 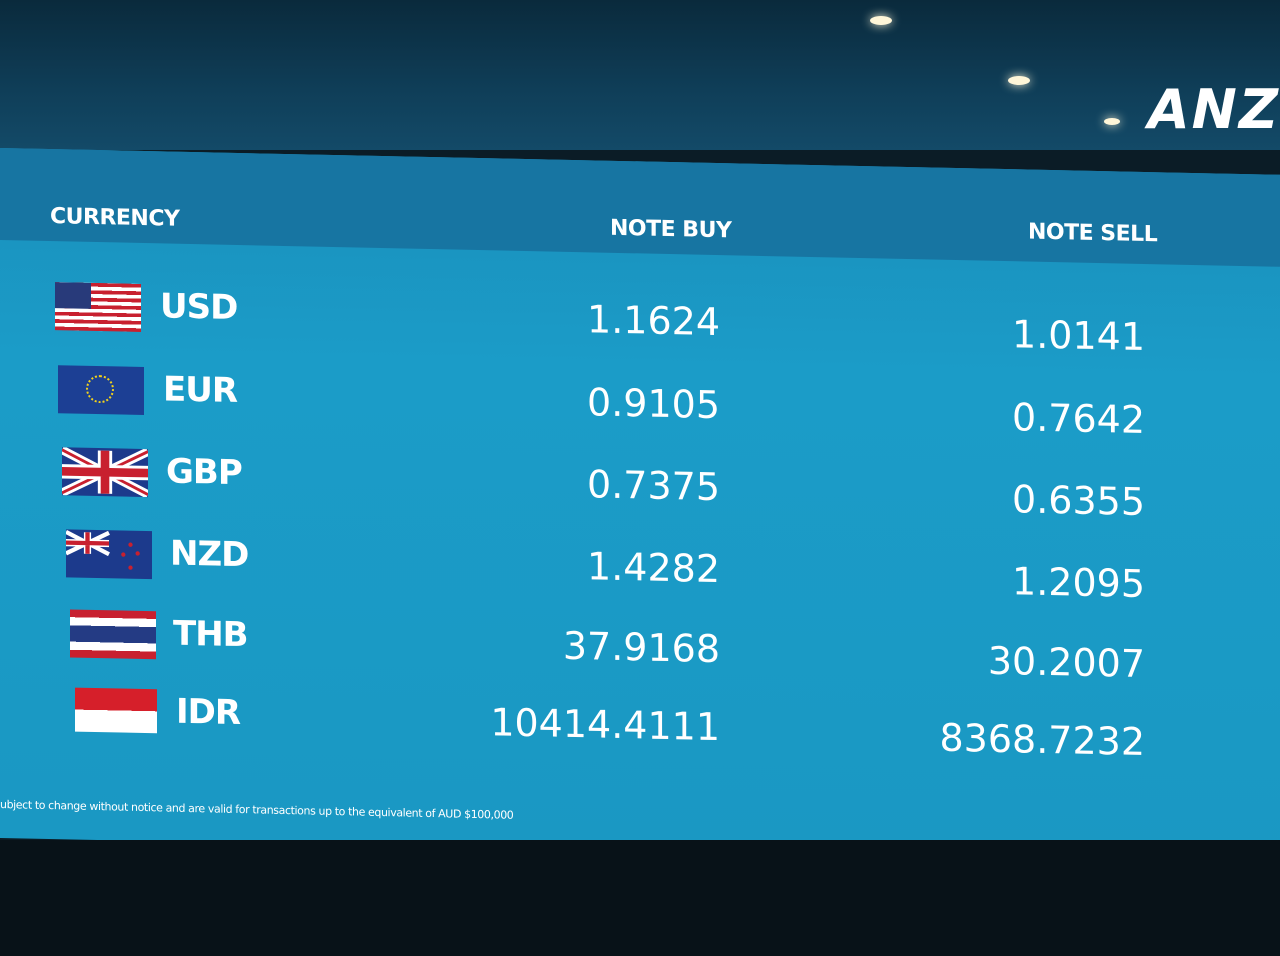 What do you see at coordinates (105, 472) in the screenshot?
I see `uk-flag-icon` at bounding box center [105, 472].